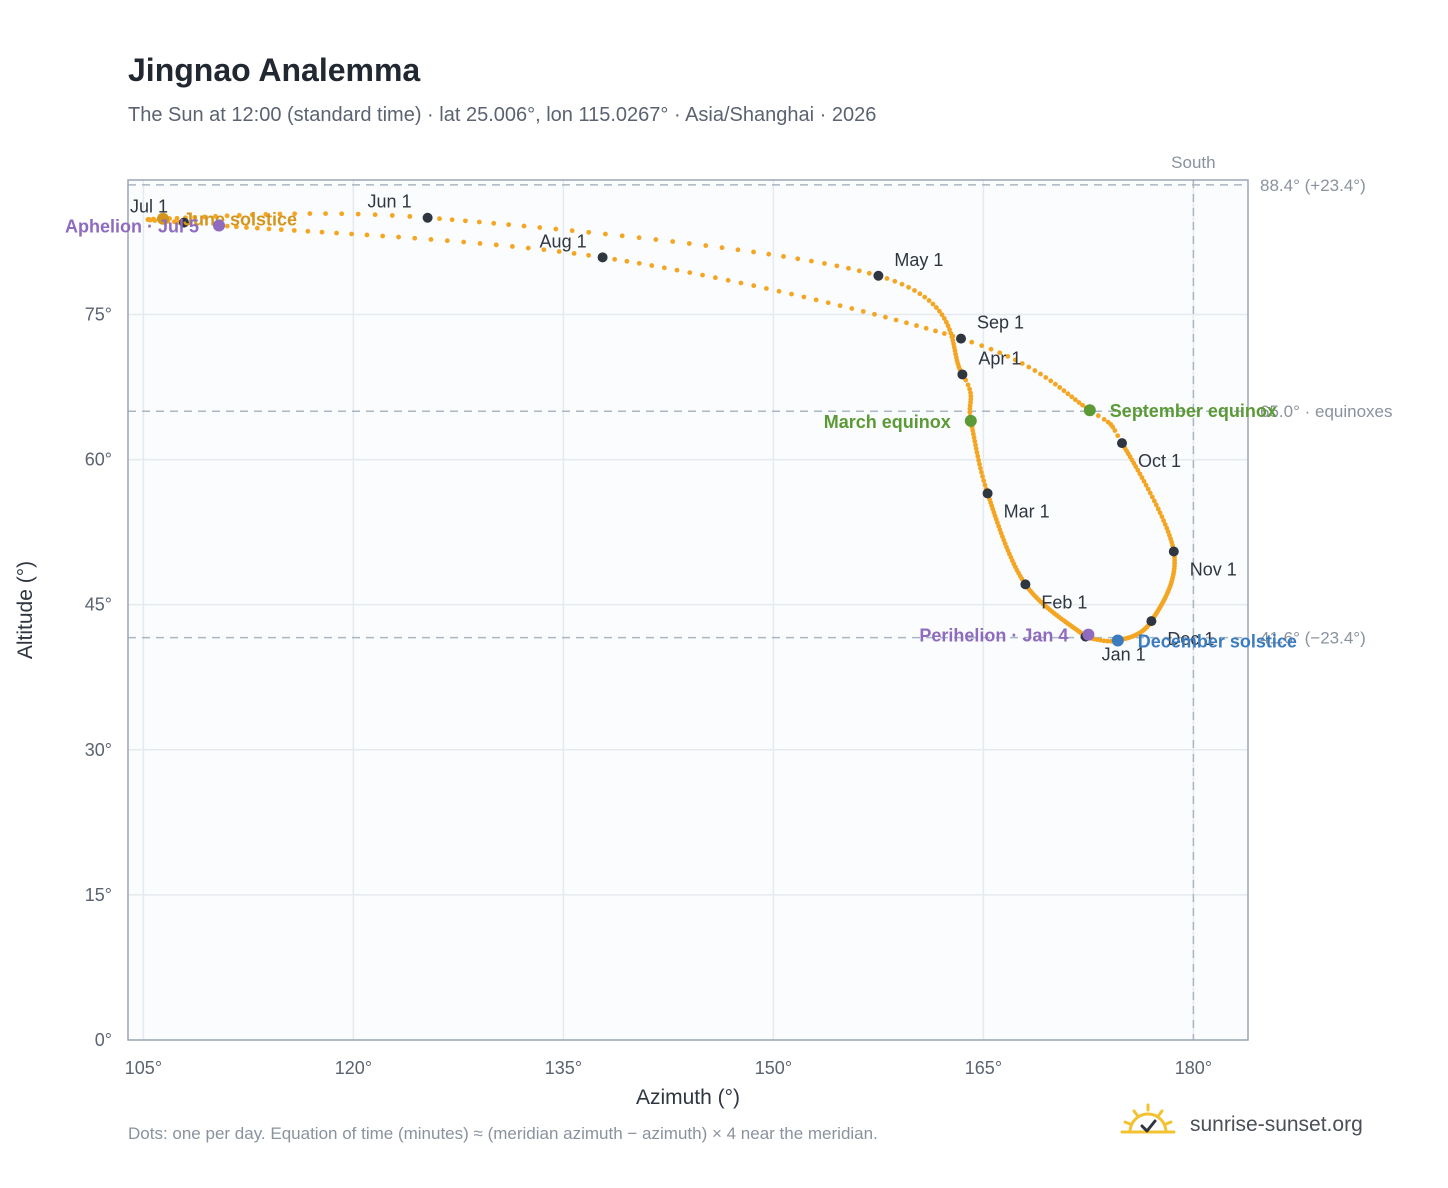  What do you see at coordinates (240, 220) in the screenshot?
I see `event-marker-label: June solstice` at bounding box center [240, 220].